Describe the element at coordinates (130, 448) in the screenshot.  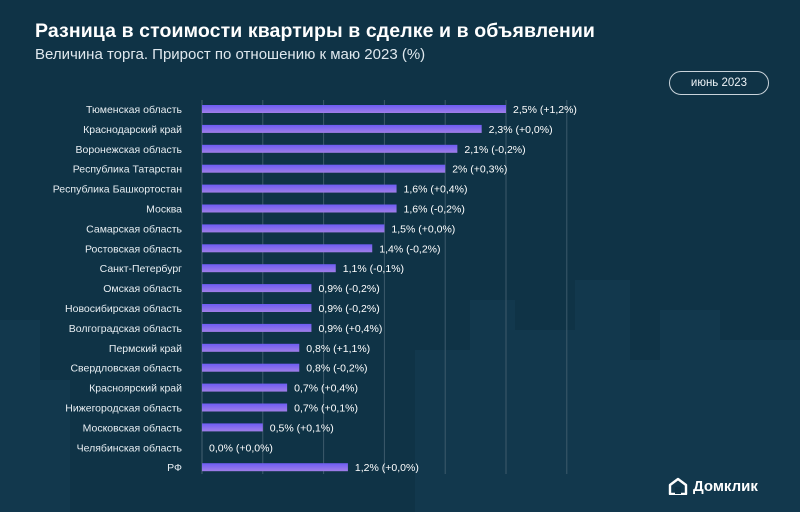
I see `category-label: Челябинская область` at that location.